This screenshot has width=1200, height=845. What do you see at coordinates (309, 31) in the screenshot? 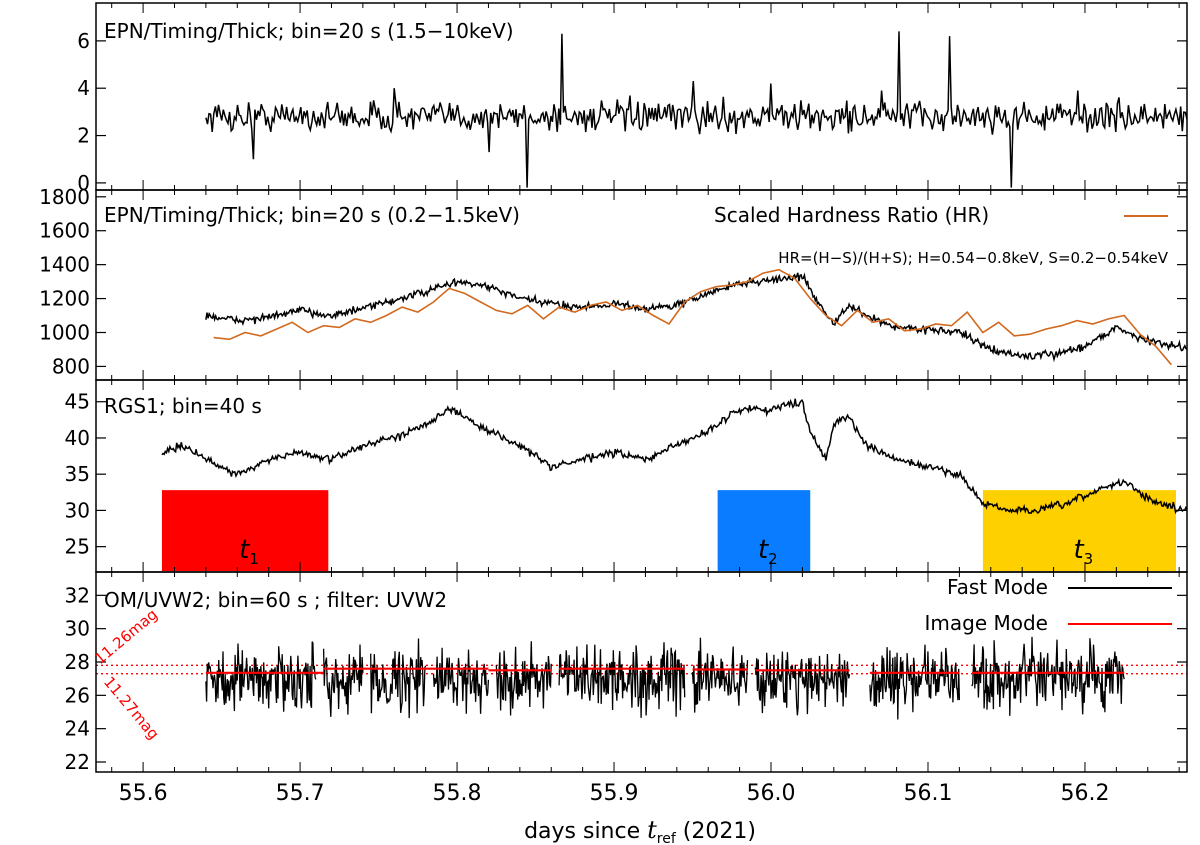
I see `panel1-title: EPN/Timing/Thick; bin=20 s (1.5−10keV)` at bounding box center [309, 31].